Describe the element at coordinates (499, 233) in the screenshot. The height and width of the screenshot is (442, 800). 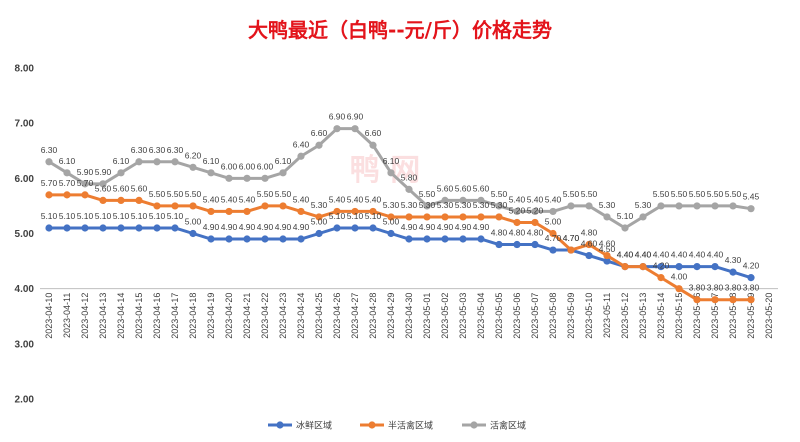
I see `data-label: 4.80` at that location.